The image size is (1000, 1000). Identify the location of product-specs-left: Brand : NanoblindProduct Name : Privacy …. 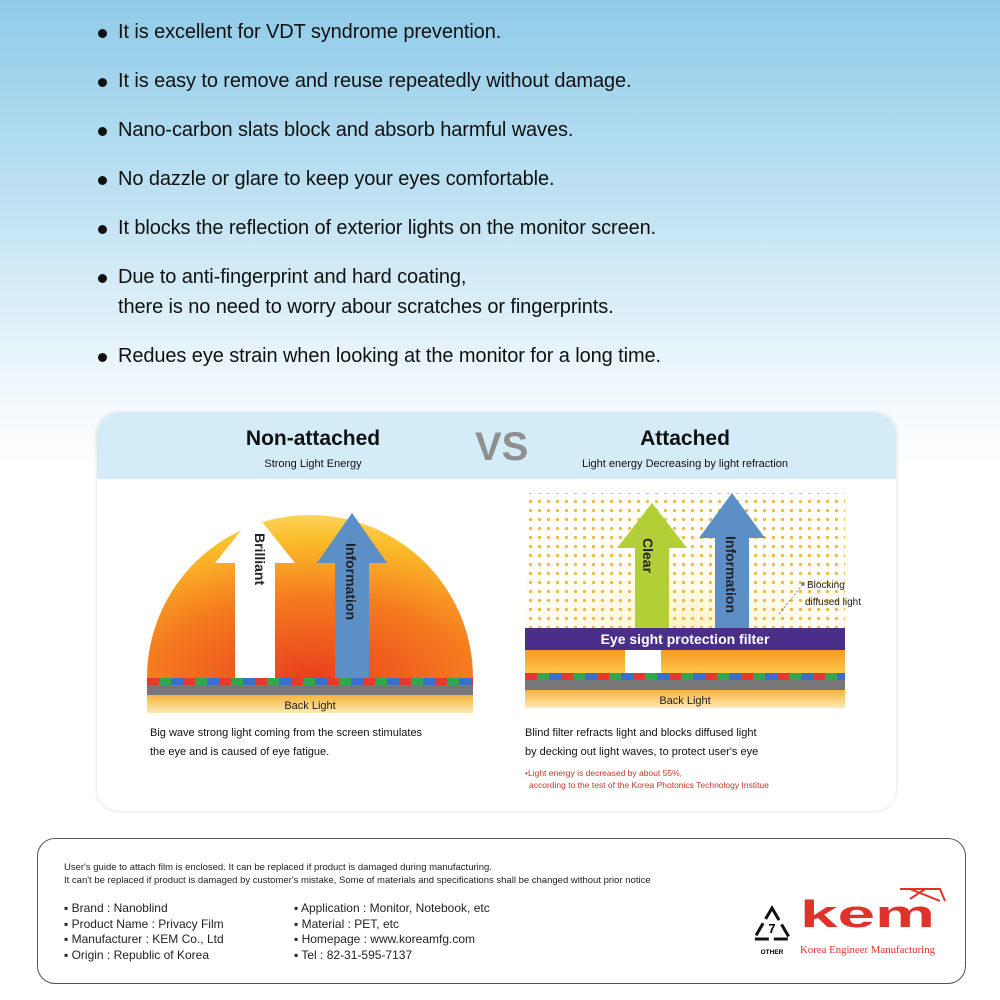
(144, 932).